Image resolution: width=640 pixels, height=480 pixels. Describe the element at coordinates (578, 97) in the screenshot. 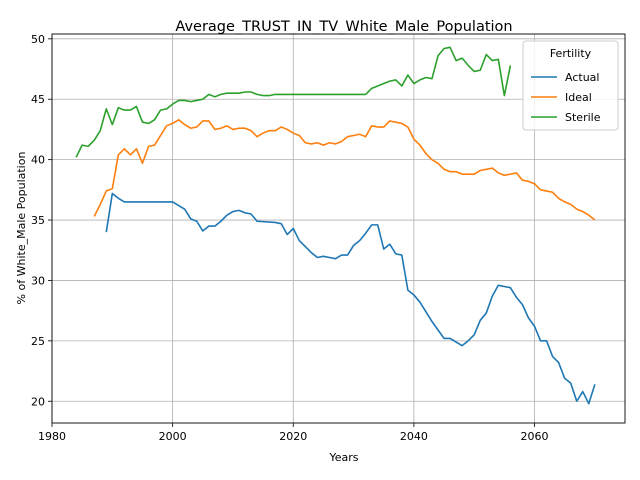

I see `legend-label: Ideal` at that location.